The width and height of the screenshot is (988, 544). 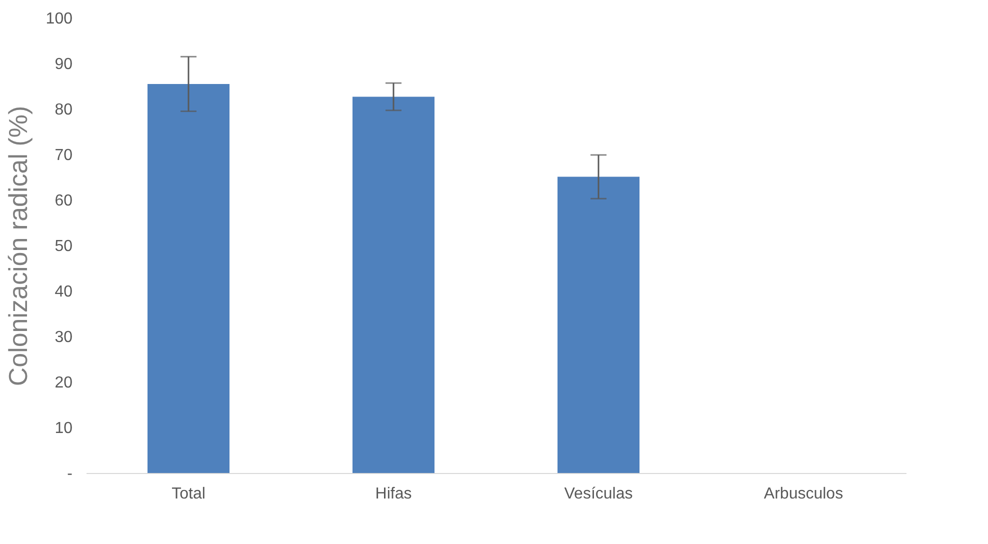 What do you see at coordinates (63, 292) in the screenshot?
I see `y-tick-label: 40` at bounding box center [63, 292].